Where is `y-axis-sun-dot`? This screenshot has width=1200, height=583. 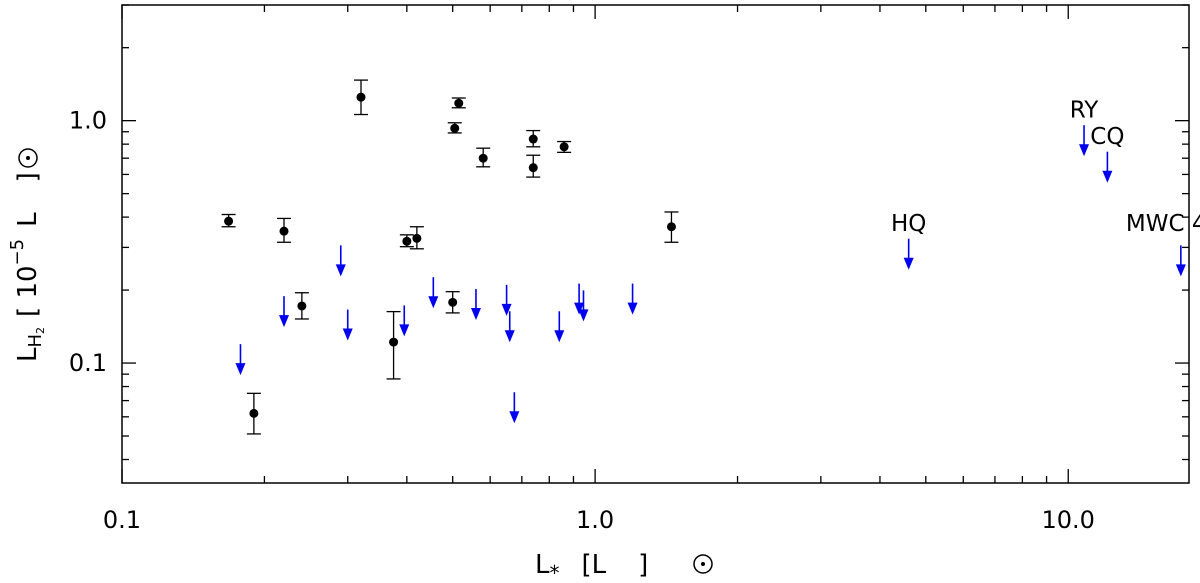 y-axis-sun-dot is located at coordinates (28, 158).